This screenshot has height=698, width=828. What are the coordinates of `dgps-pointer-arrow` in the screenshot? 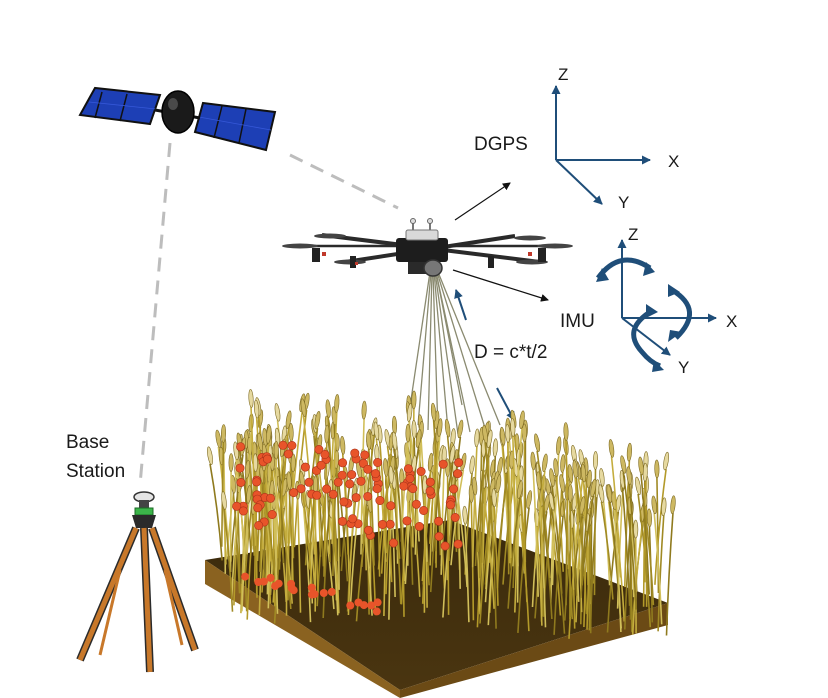 It's located at (482, 201).